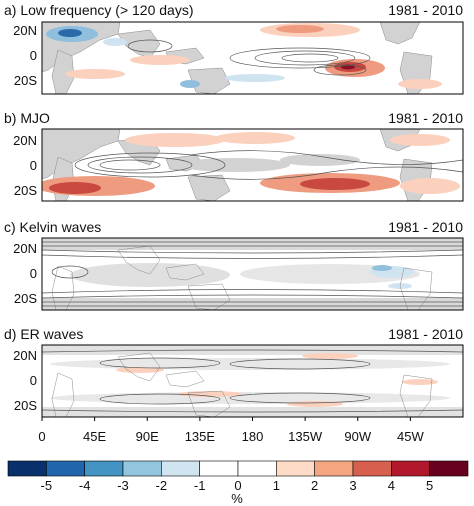 The image size is (474, 506). Describe the element at coordinates (162, 485) in the screenshot. I see `colorbar-tick-label: -2` at that location.